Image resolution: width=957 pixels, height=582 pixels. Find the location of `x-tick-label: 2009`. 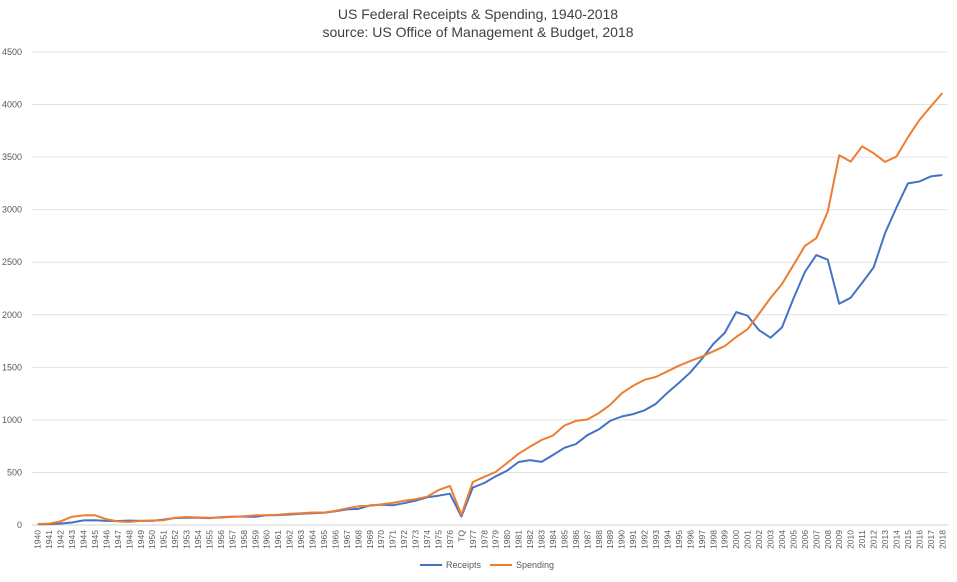

x-tick-label: 2009 is located at coordinates (839, 539).